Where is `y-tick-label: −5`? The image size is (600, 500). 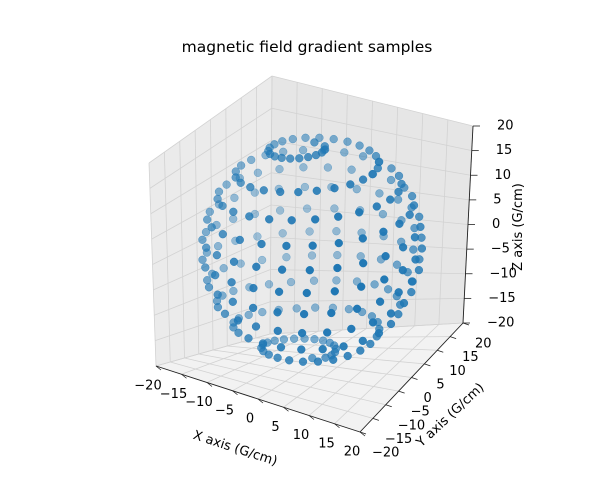 y-tick-label: −5 is located at coordinates (420, 412).